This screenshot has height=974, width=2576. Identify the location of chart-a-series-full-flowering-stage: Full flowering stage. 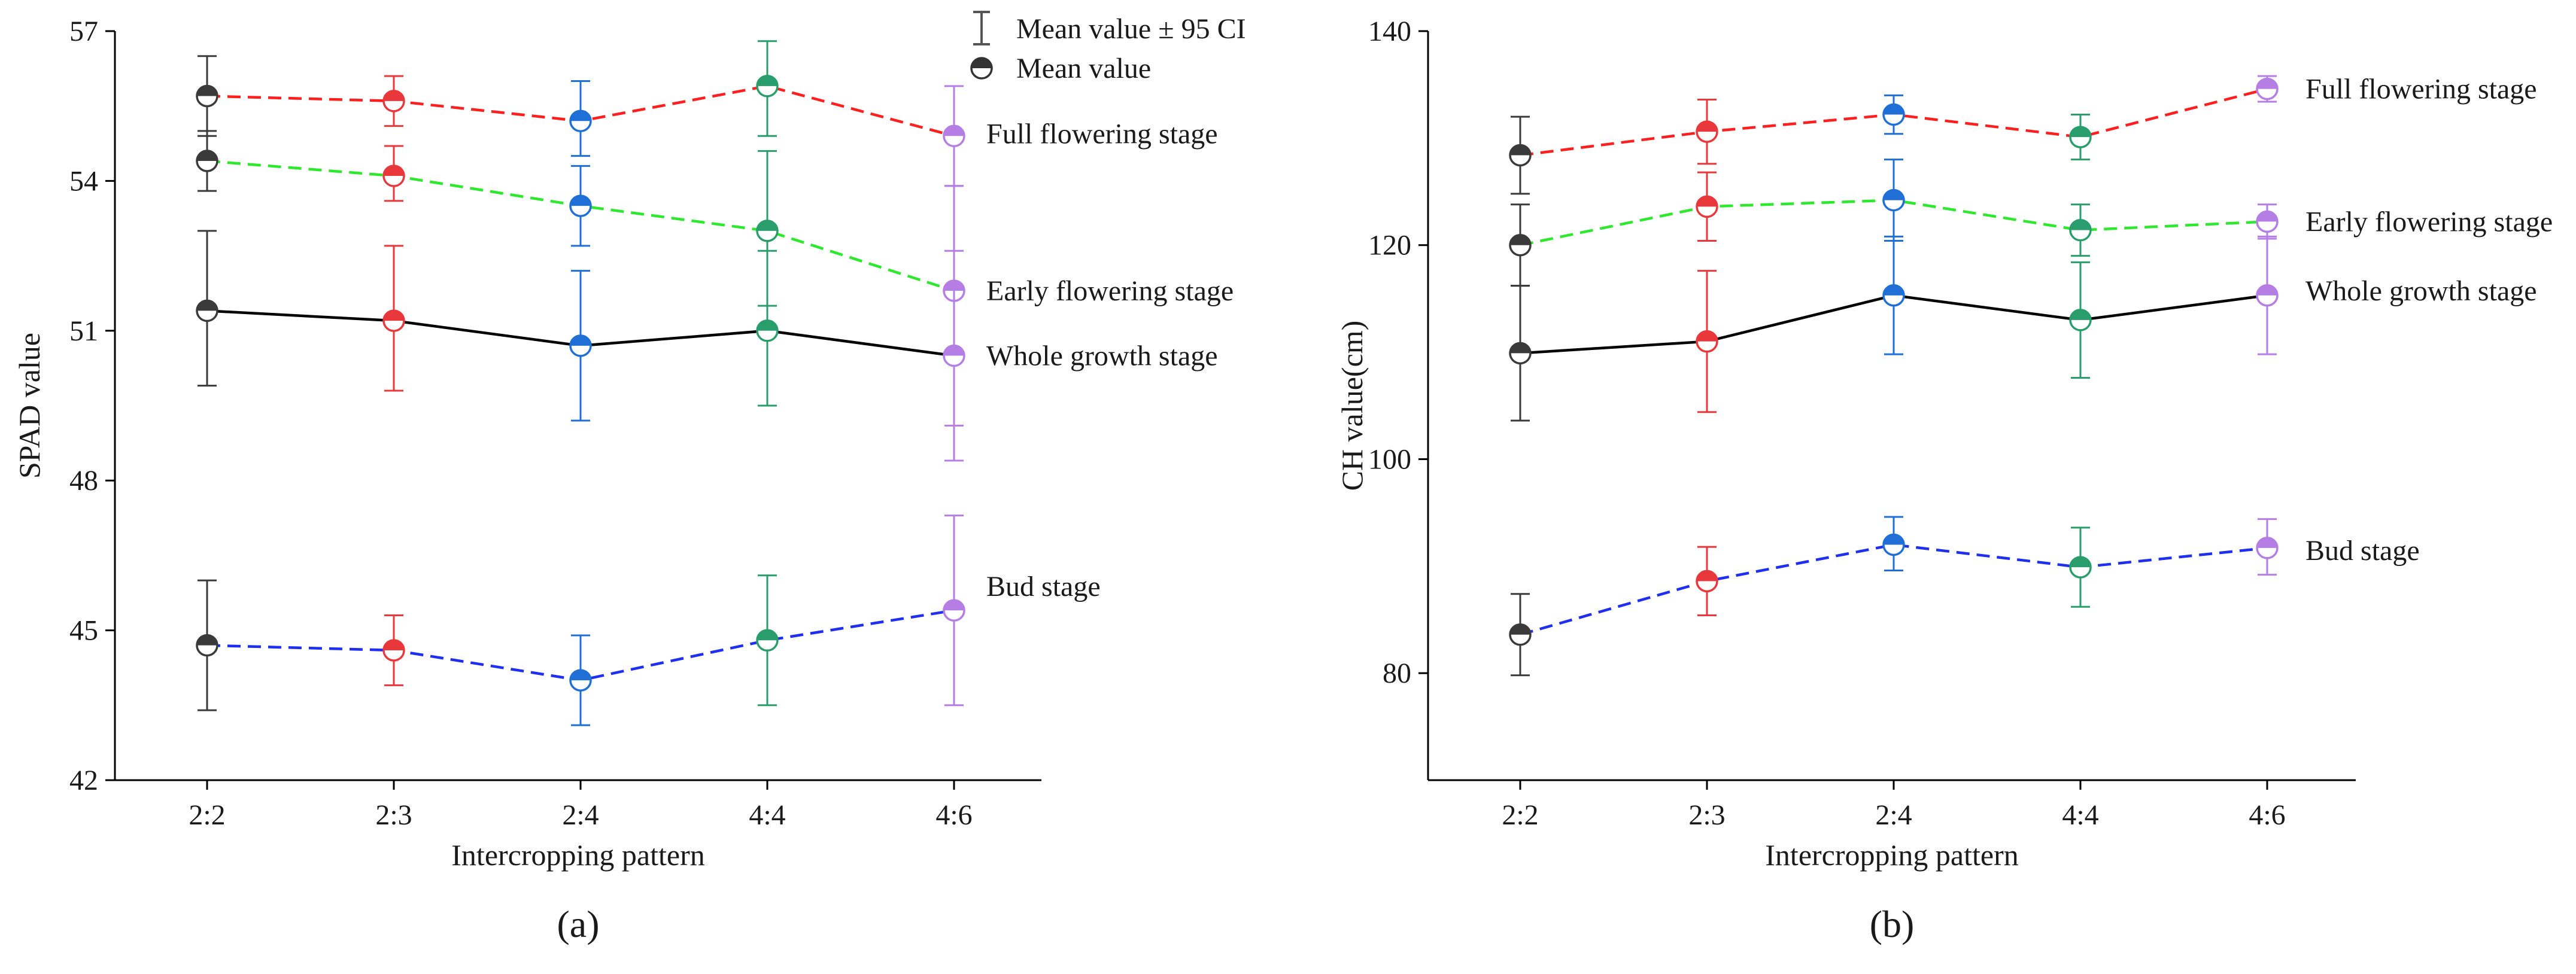
(707, 114).